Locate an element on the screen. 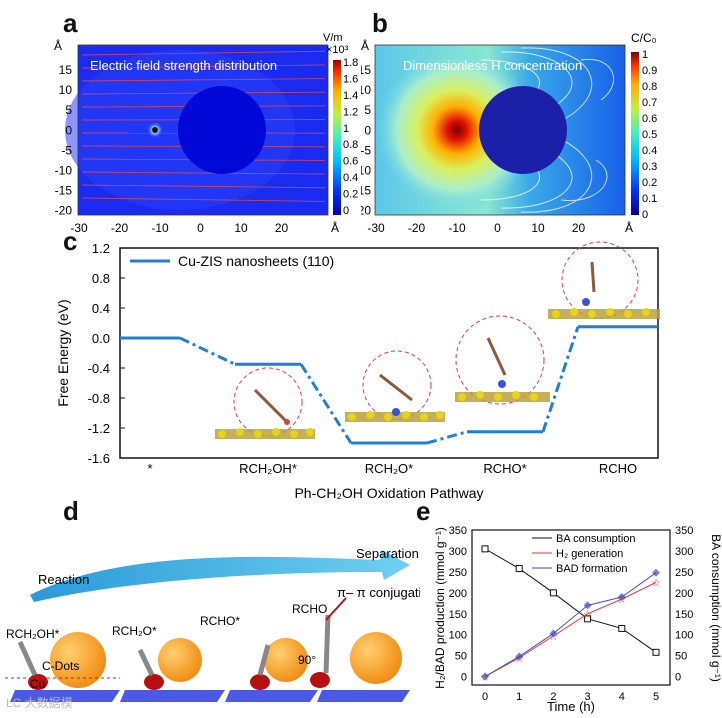 This screenshot has height=718, width=722. angle-label: 90° is located at coordinates (307, 660).